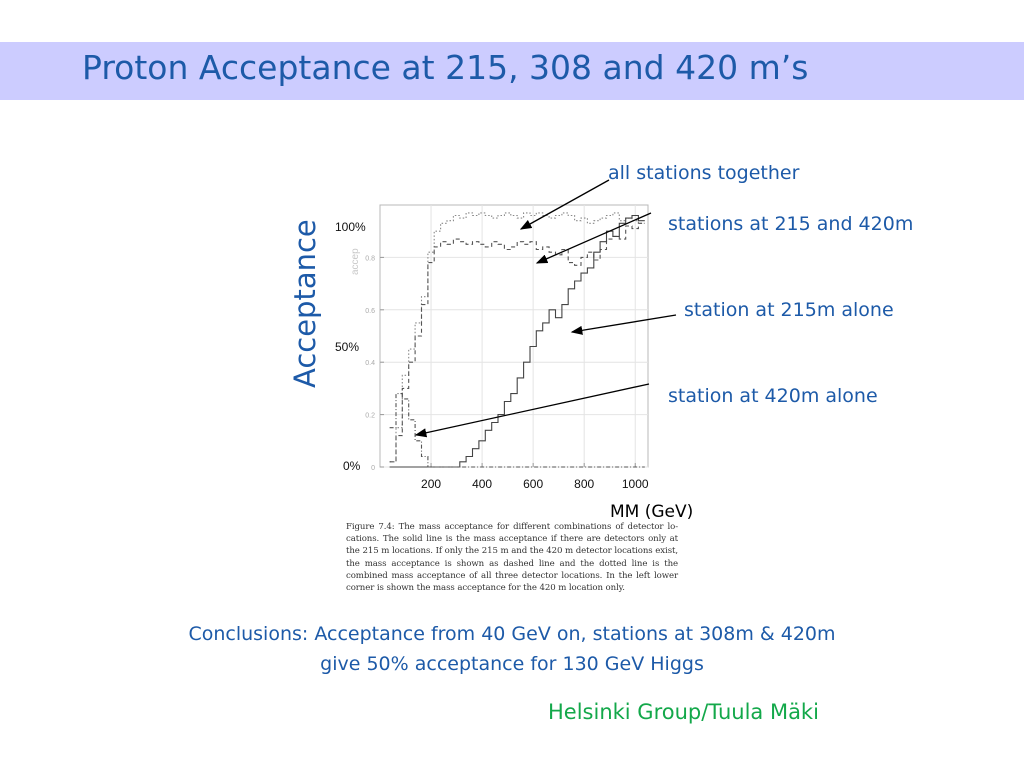  I want to click on x-tick-label-0: 200, so click(431, 484).